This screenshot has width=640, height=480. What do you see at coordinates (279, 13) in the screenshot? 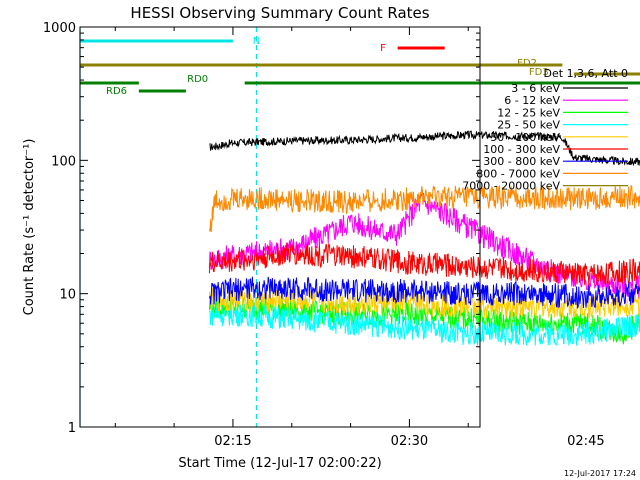
I see `chart-title: HESSI Observing Summary Count Rates` at bounding box center [279, 13].